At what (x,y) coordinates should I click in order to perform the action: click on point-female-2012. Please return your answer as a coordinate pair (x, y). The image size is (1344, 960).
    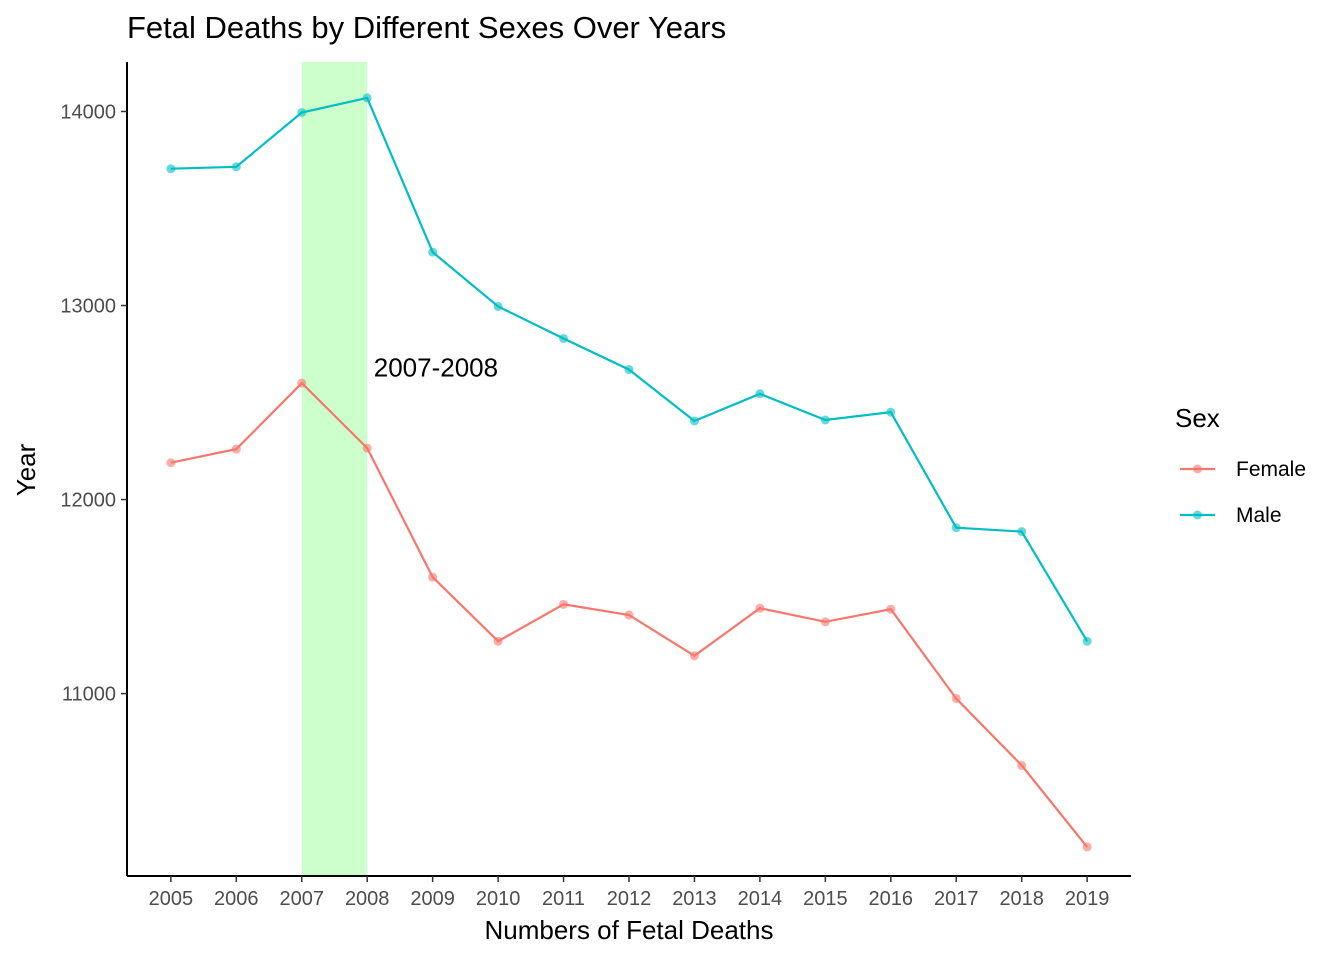
    Looking at the image, I should click on (629, 615).